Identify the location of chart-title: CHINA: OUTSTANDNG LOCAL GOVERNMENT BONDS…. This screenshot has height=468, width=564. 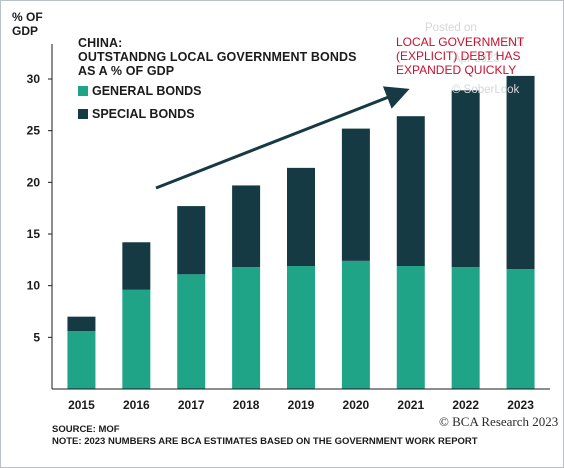
(217, 57).